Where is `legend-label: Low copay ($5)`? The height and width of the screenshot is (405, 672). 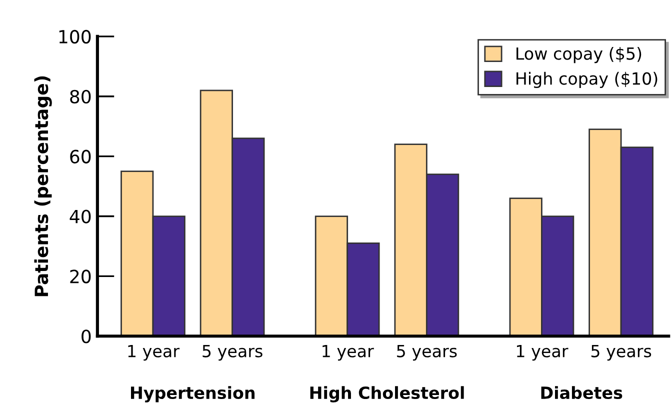
legend-label: Low copay ($5) is located at coordinates (579, 55).